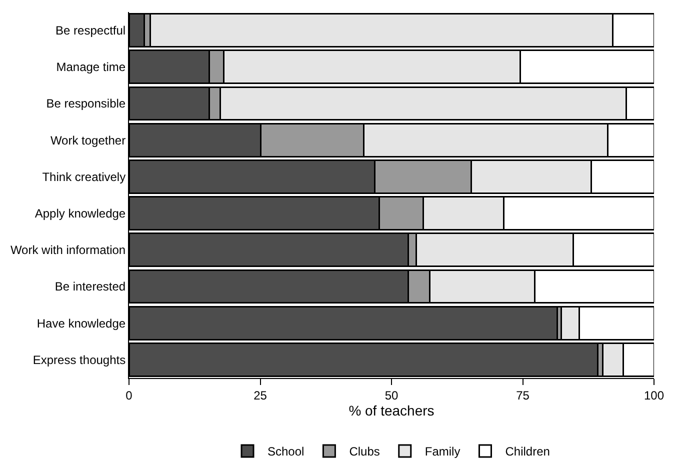 The image size is (674, 475). What do you see at coordinates (364, 451) in the screenshot?
I see `legend-label: Clubs` at bounding box center [364, 451].